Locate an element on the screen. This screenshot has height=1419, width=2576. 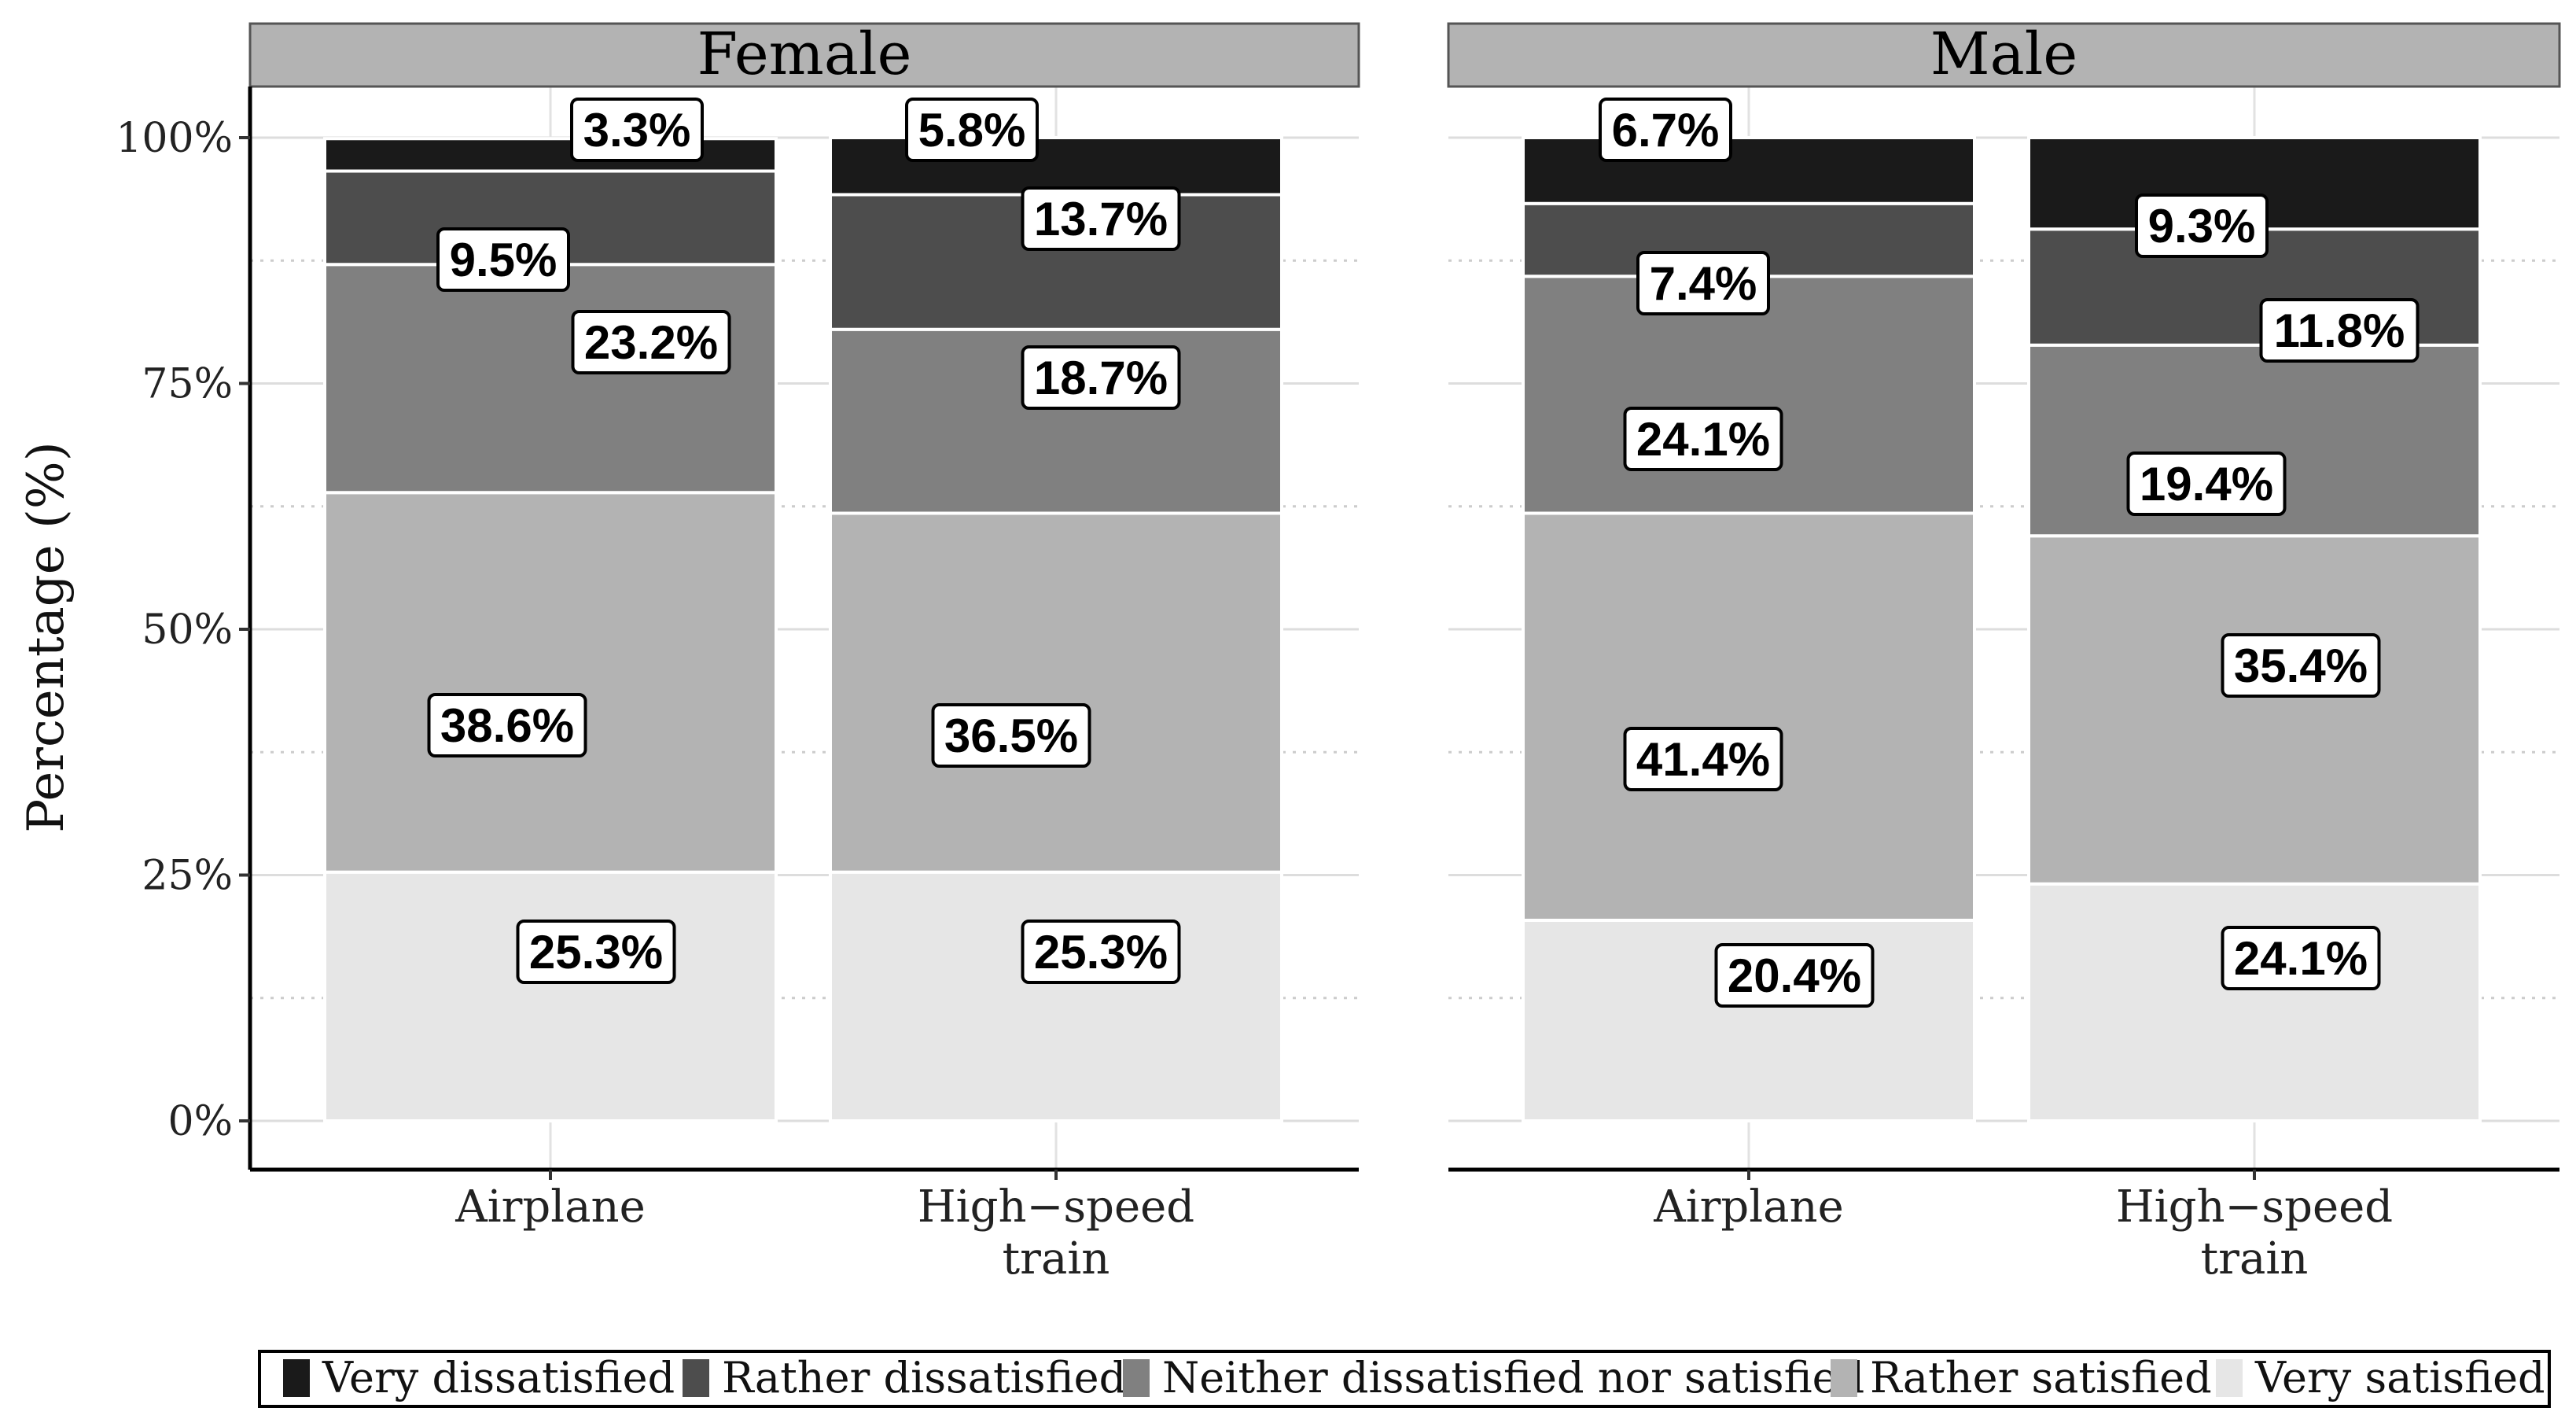
data-label-text: 9.3% is located at coordinates (2202, 226).